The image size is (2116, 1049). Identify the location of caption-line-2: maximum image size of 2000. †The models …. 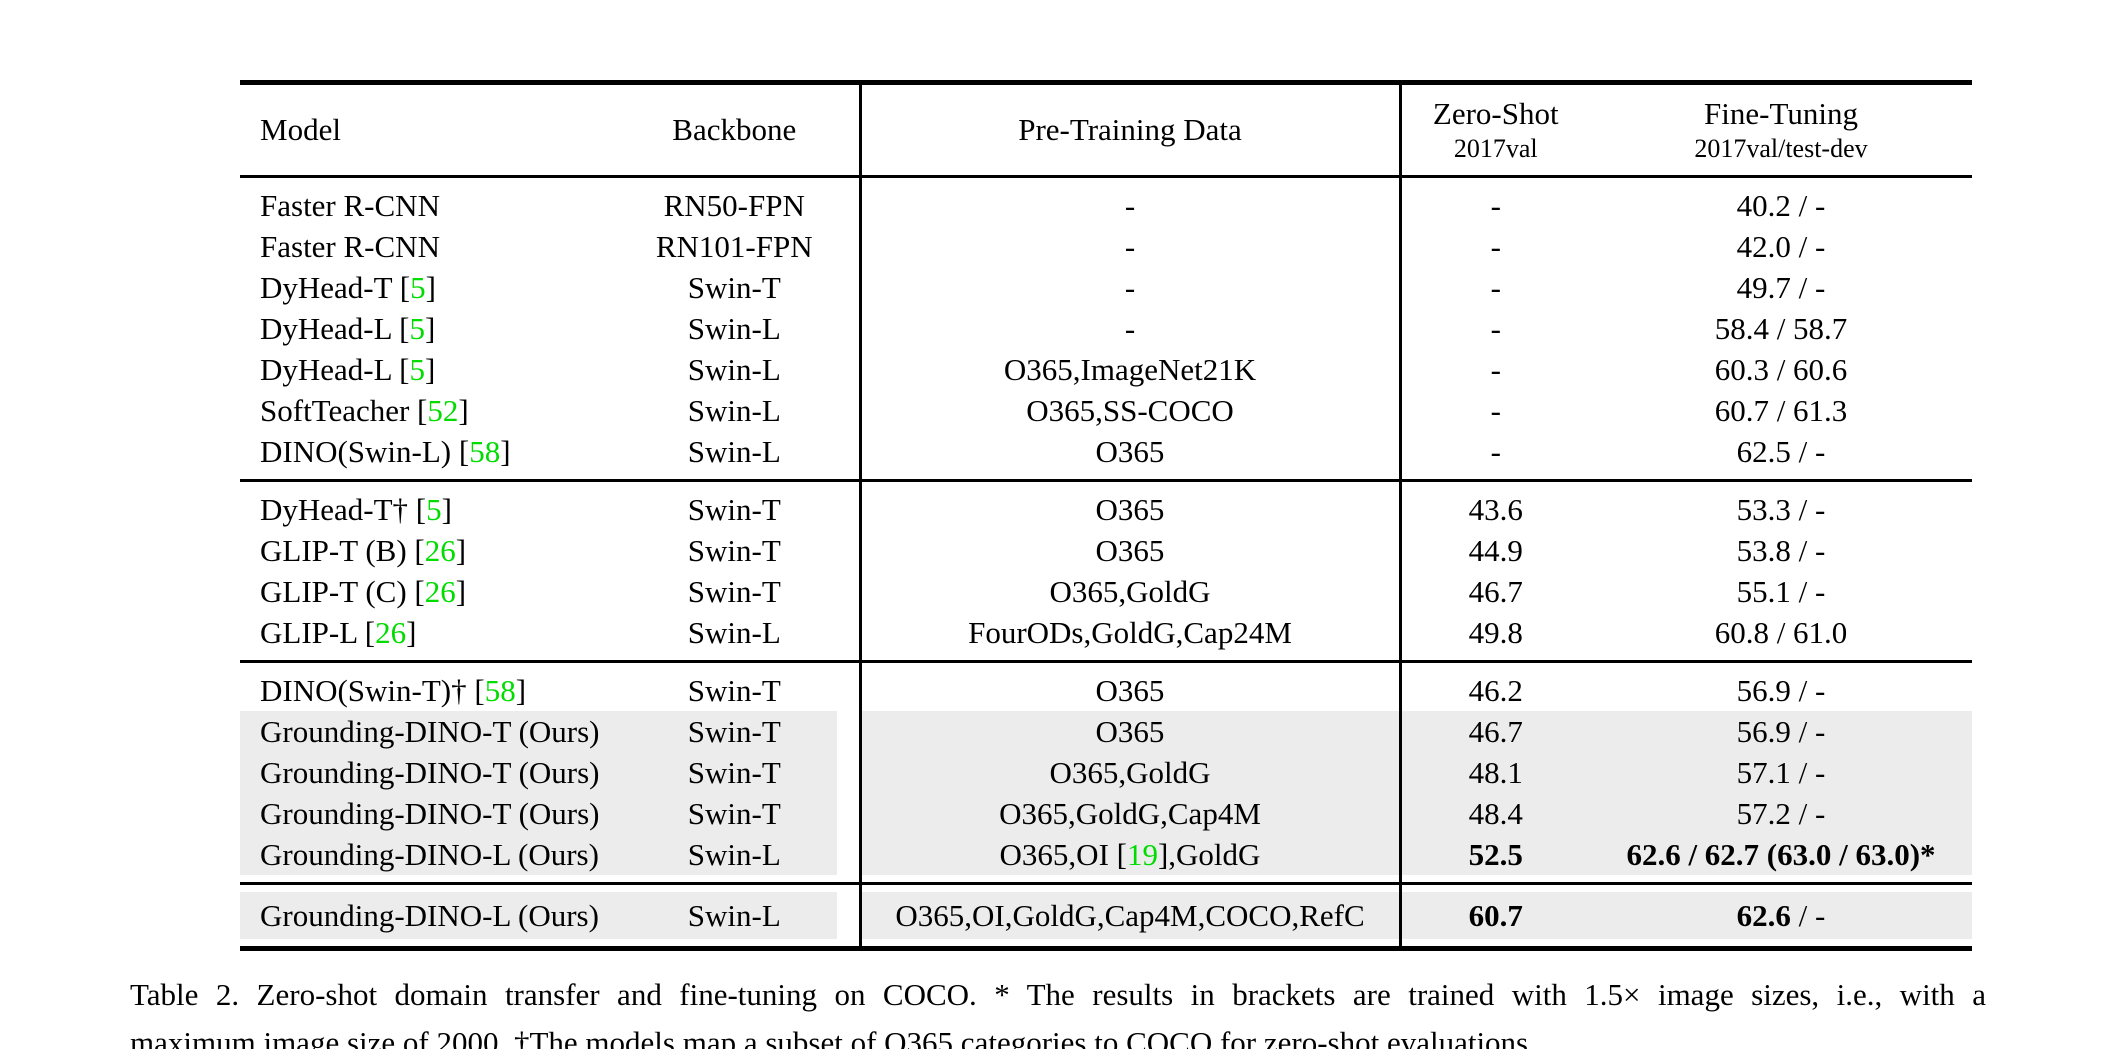
(833, 1037).